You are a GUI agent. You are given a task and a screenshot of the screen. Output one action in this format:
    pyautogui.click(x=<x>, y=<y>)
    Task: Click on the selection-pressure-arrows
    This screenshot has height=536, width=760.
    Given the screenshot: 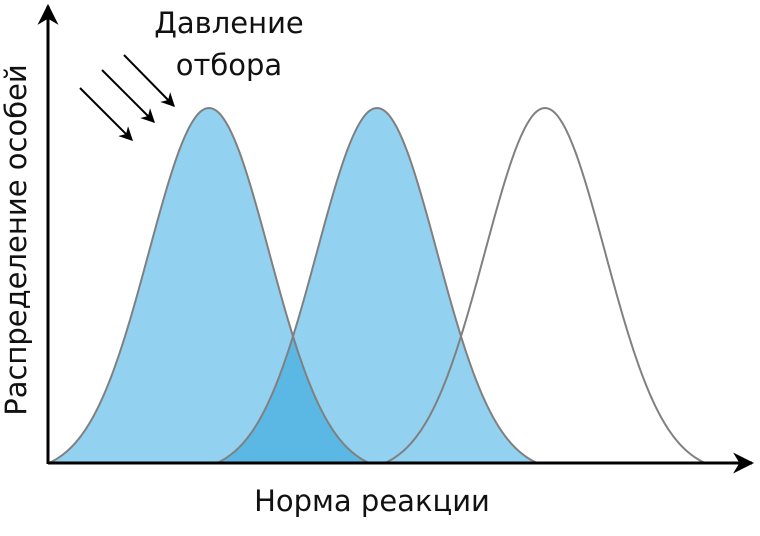 What is the action you would take?
    pyautogui.click(x=127, y=97)
    